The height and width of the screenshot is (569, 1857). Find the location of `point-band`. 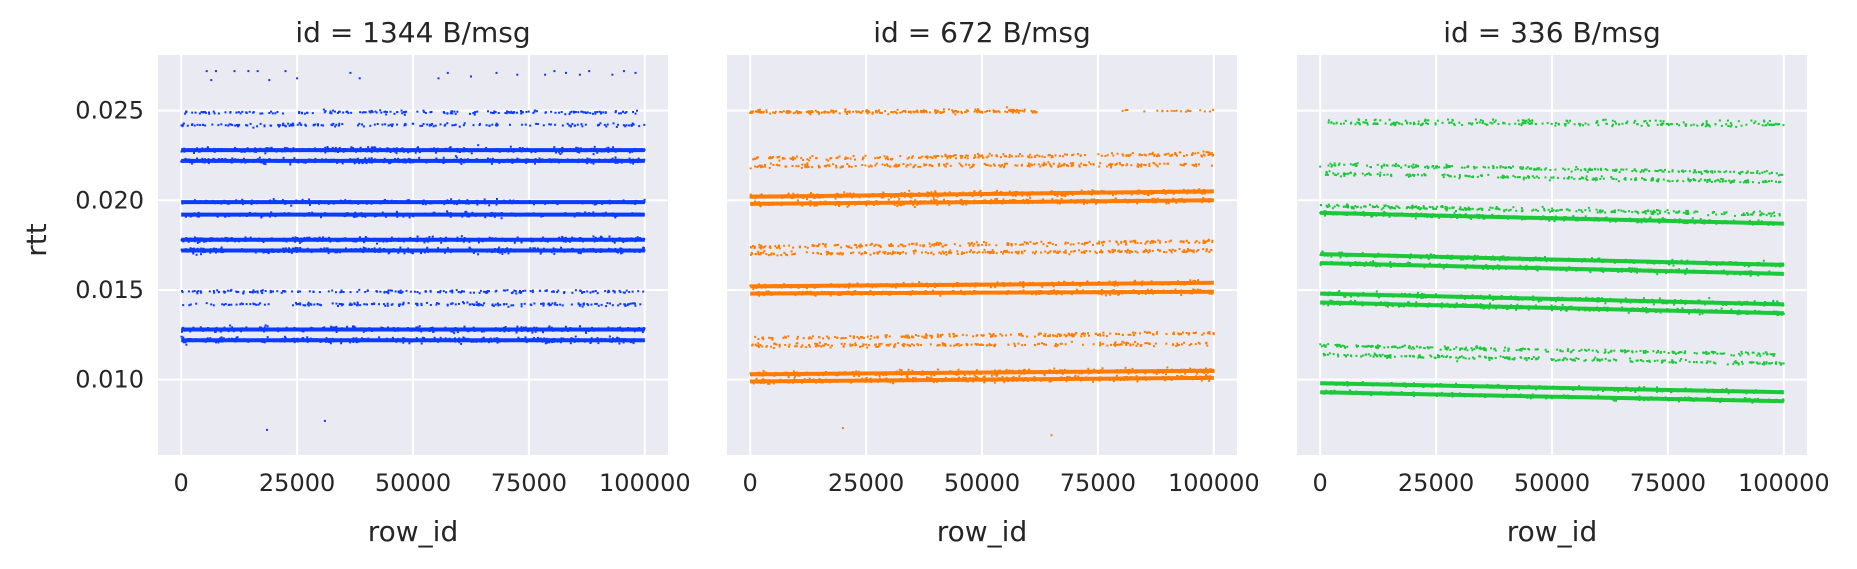

point-band is located at coordinates (413, 291).